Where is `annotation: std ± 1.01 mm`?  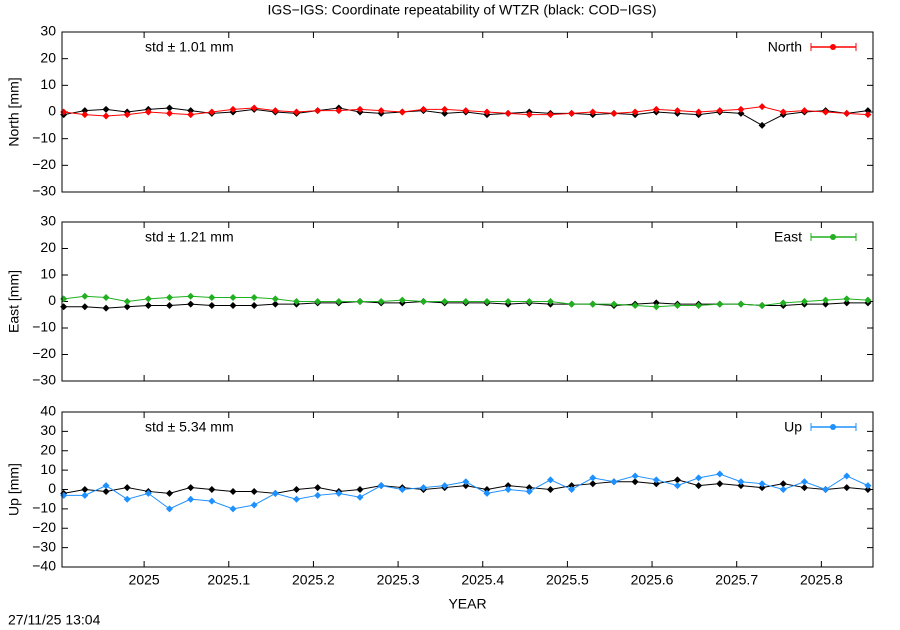
annotation: std ± 1.01 mm is located at coordinates (189, 47).